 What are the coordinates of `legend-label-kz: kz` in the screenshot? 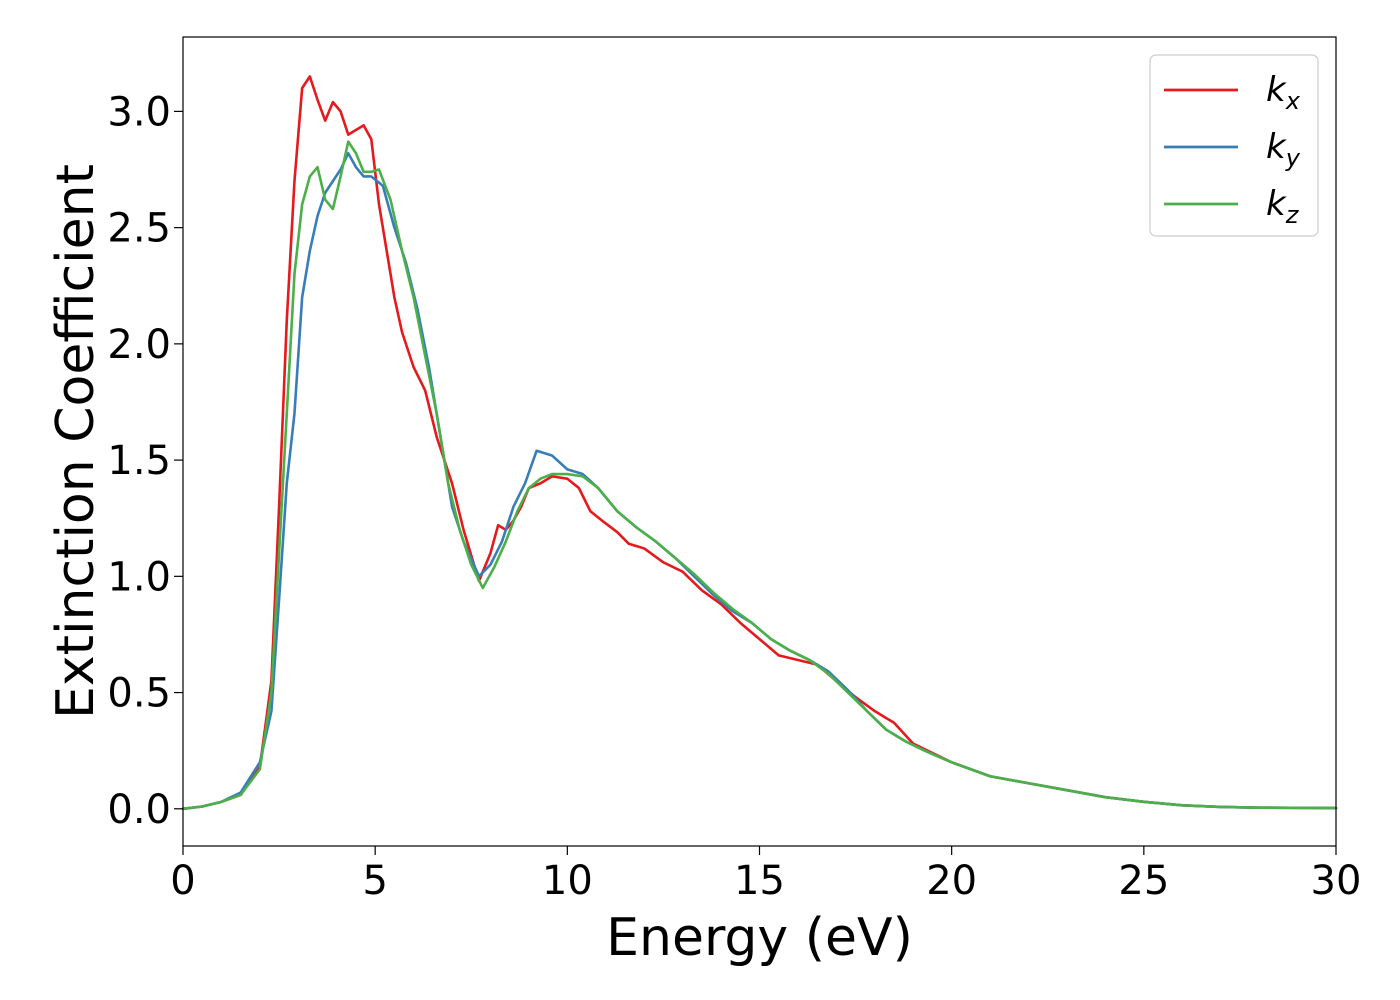 It's located at (1283, 206).